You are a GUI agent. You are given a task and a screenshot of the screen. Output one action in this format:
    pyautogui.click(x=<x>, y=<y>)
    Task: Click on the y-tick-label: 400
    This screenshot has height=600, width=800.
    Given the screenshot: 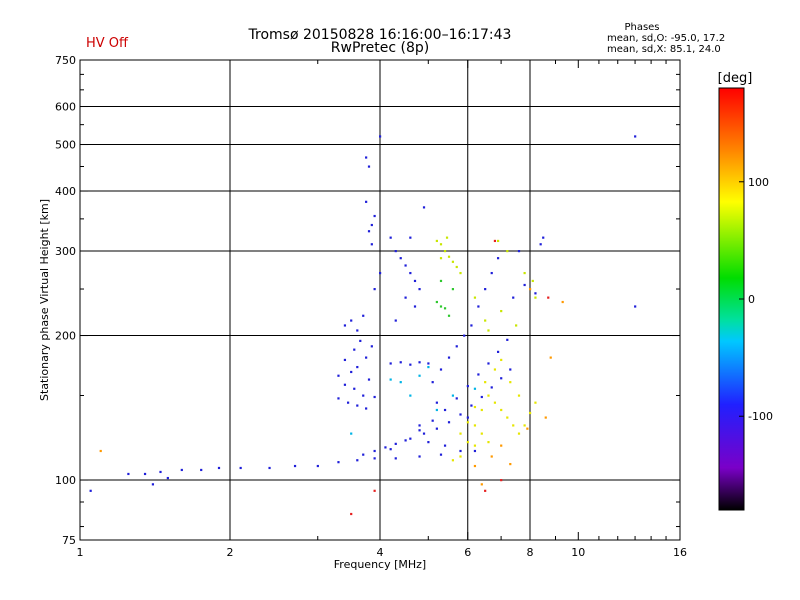 What is the action you would take?
    pyautogui.click(x=65, y=191)
    